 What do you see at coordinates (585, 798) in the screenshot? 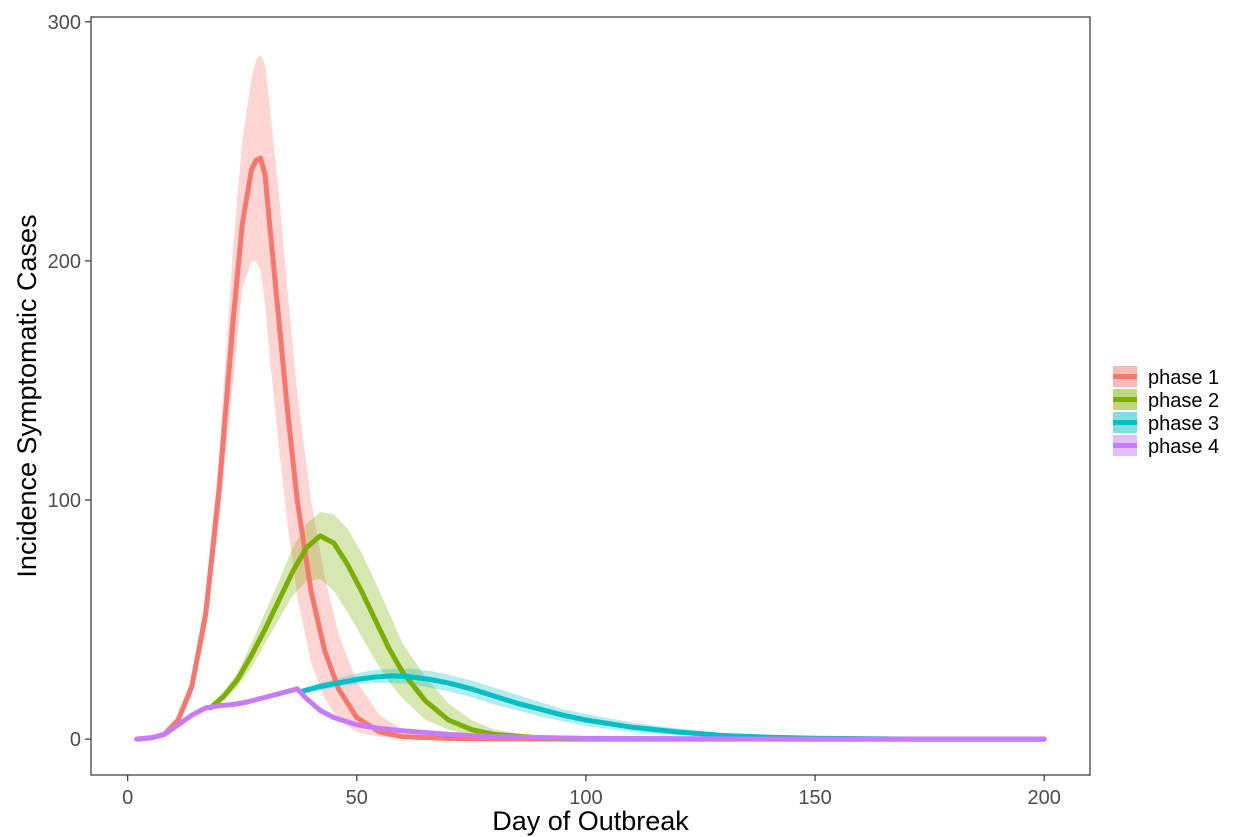
I see `x-tick-label: 100` at bounding box center [585, 798].